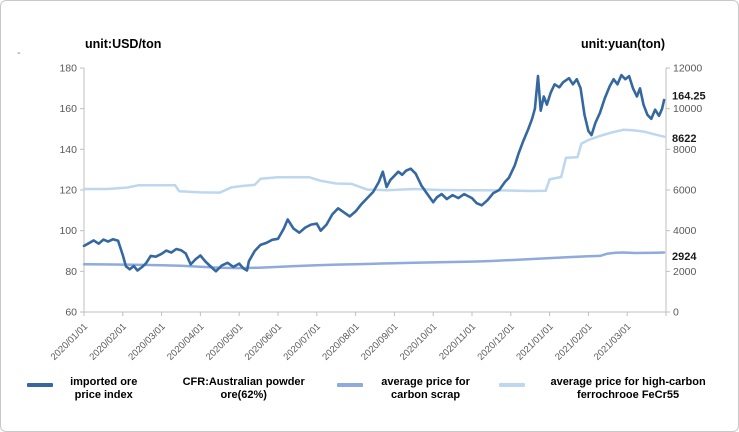 The height and width of the screenshot is (432, 739). Describe the element at coordinates (374, 161) in the screenshot. I see `series-line-average-price-for-high-carbon-ferrochrooe-fecr55` at that location.